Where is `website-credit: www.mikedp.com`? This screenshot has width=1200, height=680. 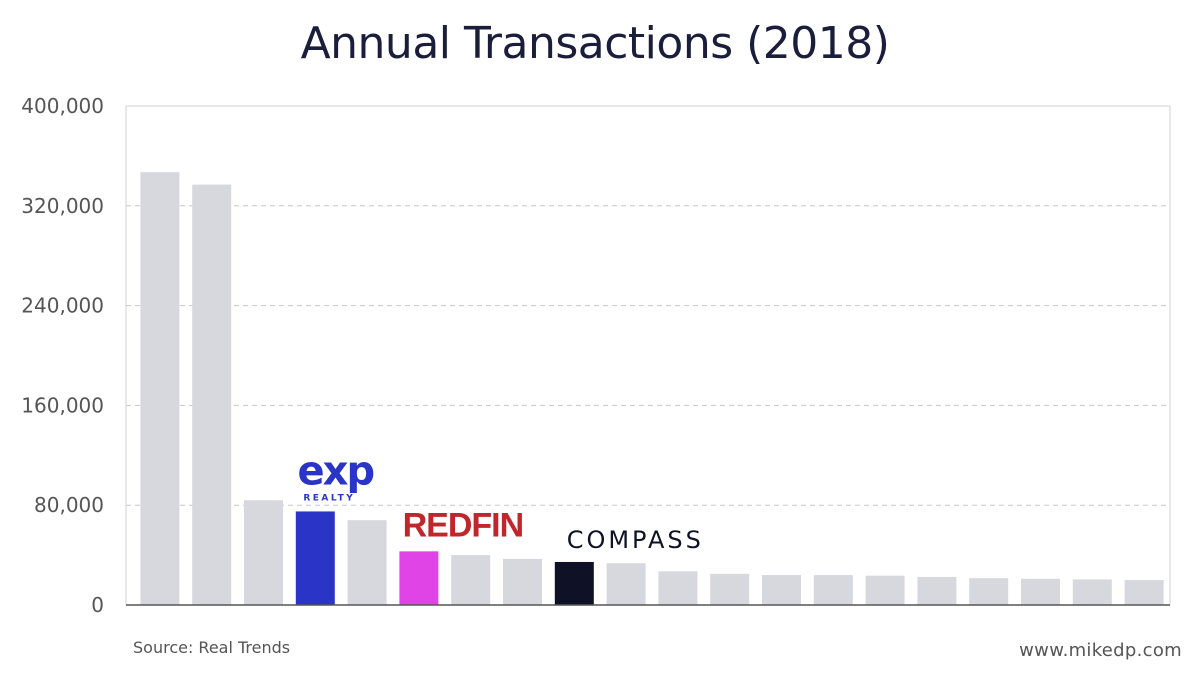
website-credit: www.mikedp.com is located at coordinates (1100, 650).